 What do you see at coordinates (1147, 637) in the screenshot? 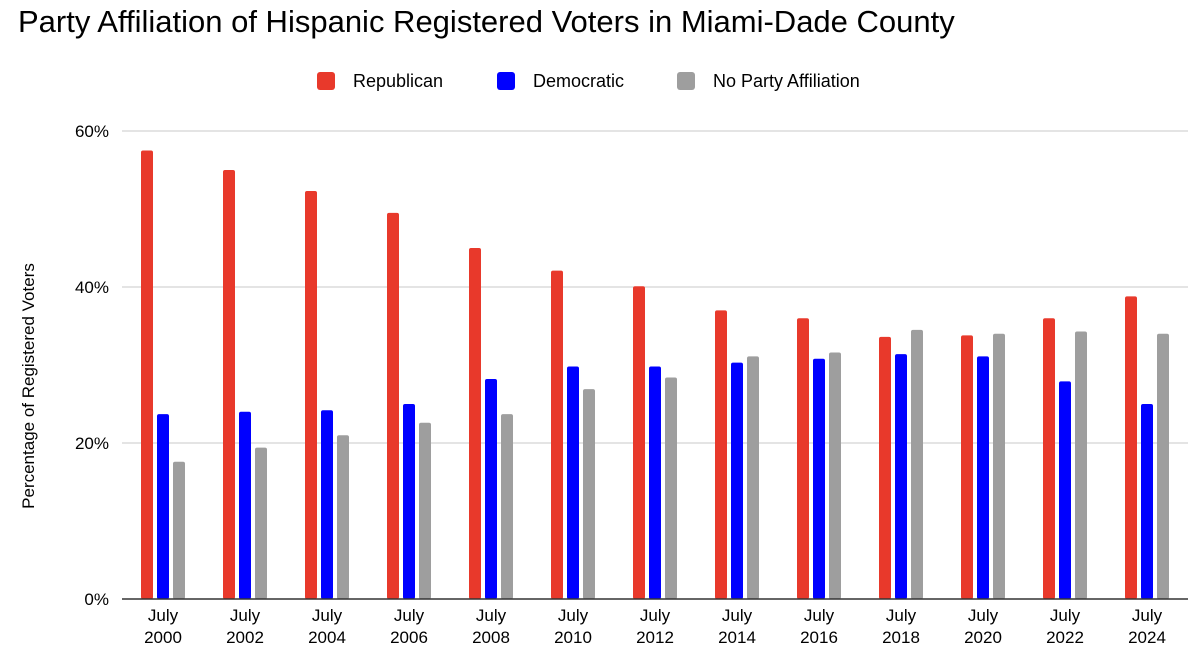
I see `x-tick-label-line: 2024` at bounding box center [1147, 637].